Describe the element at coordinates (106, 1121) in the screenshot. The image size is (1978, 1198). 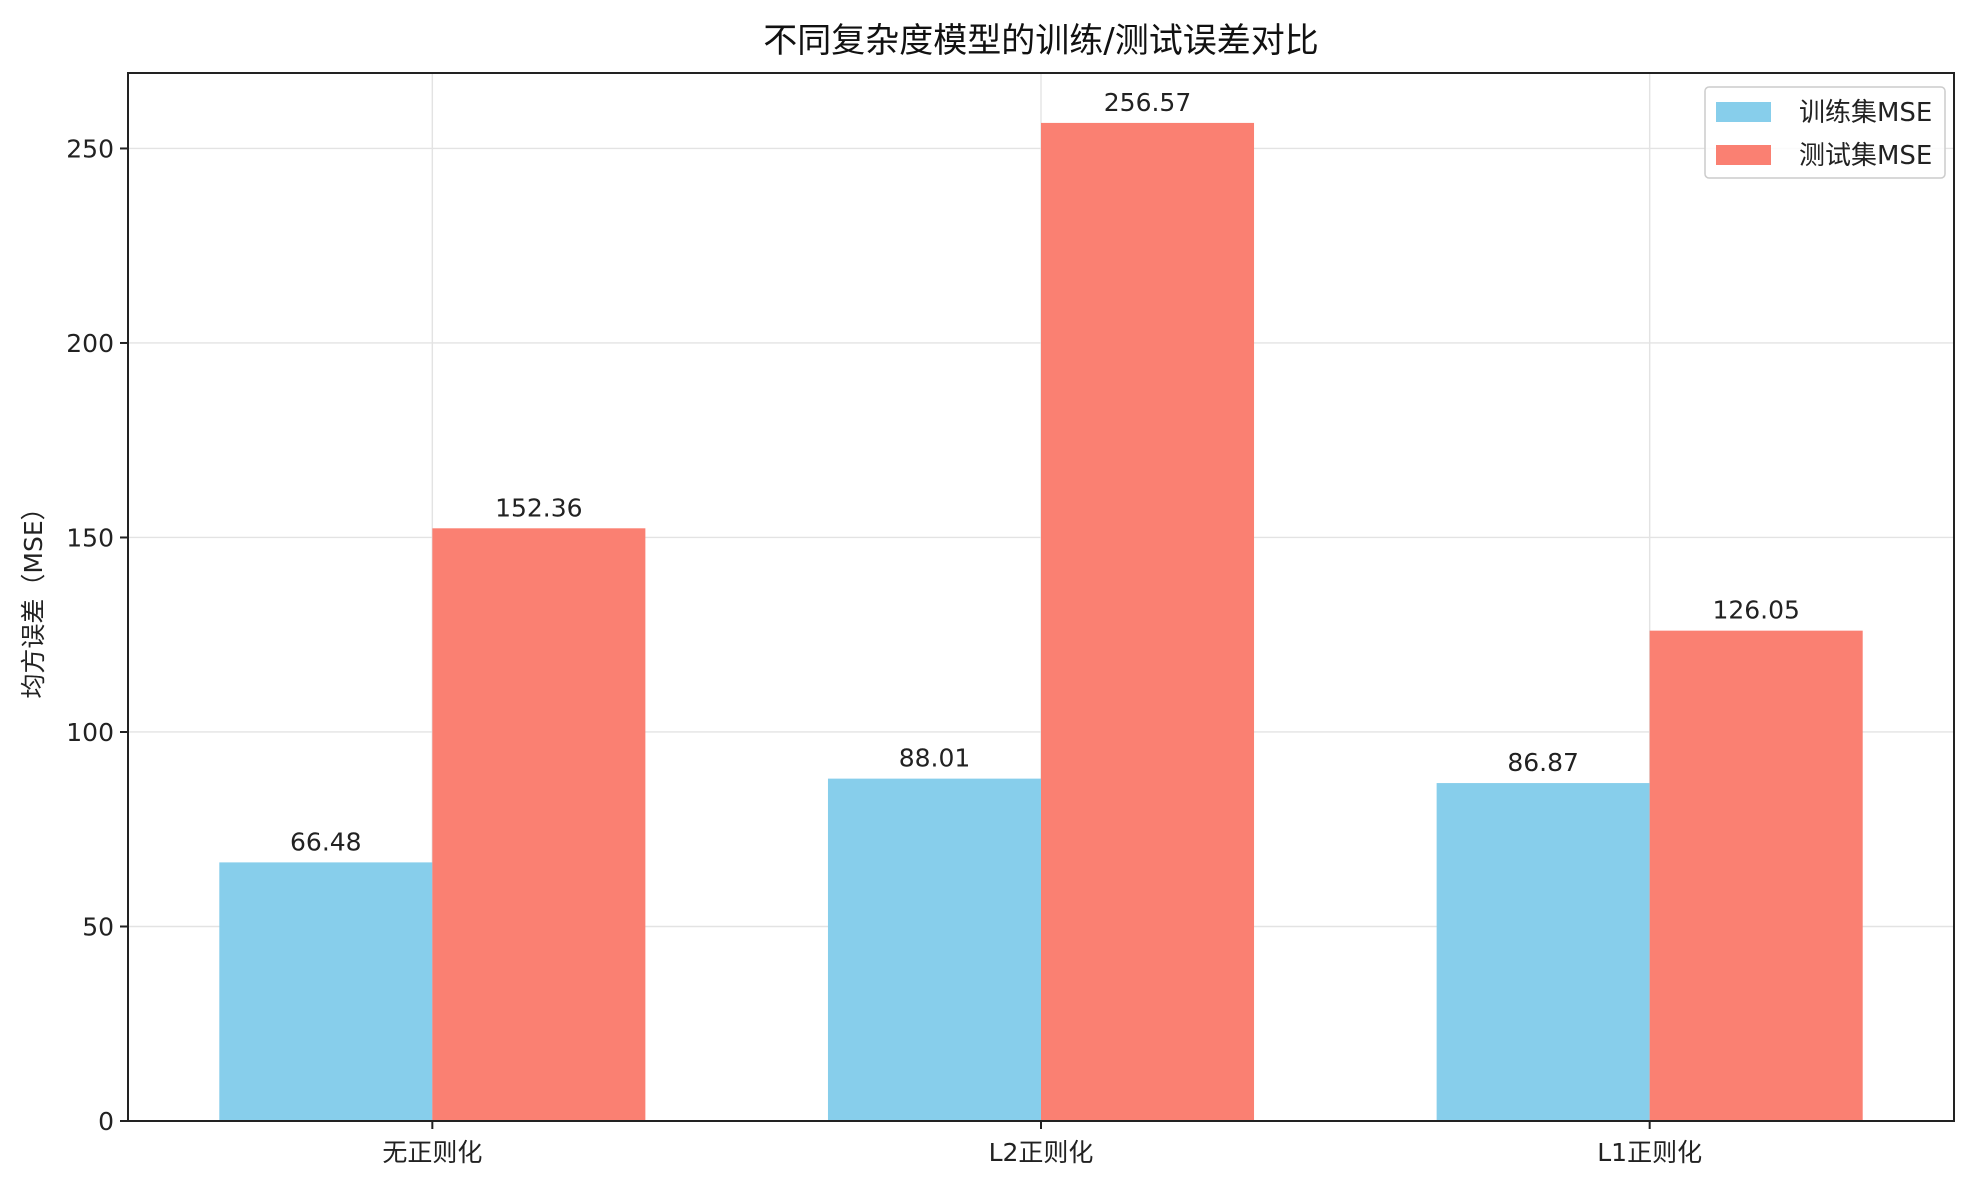
I see `y-tick-label: 0` at that location.